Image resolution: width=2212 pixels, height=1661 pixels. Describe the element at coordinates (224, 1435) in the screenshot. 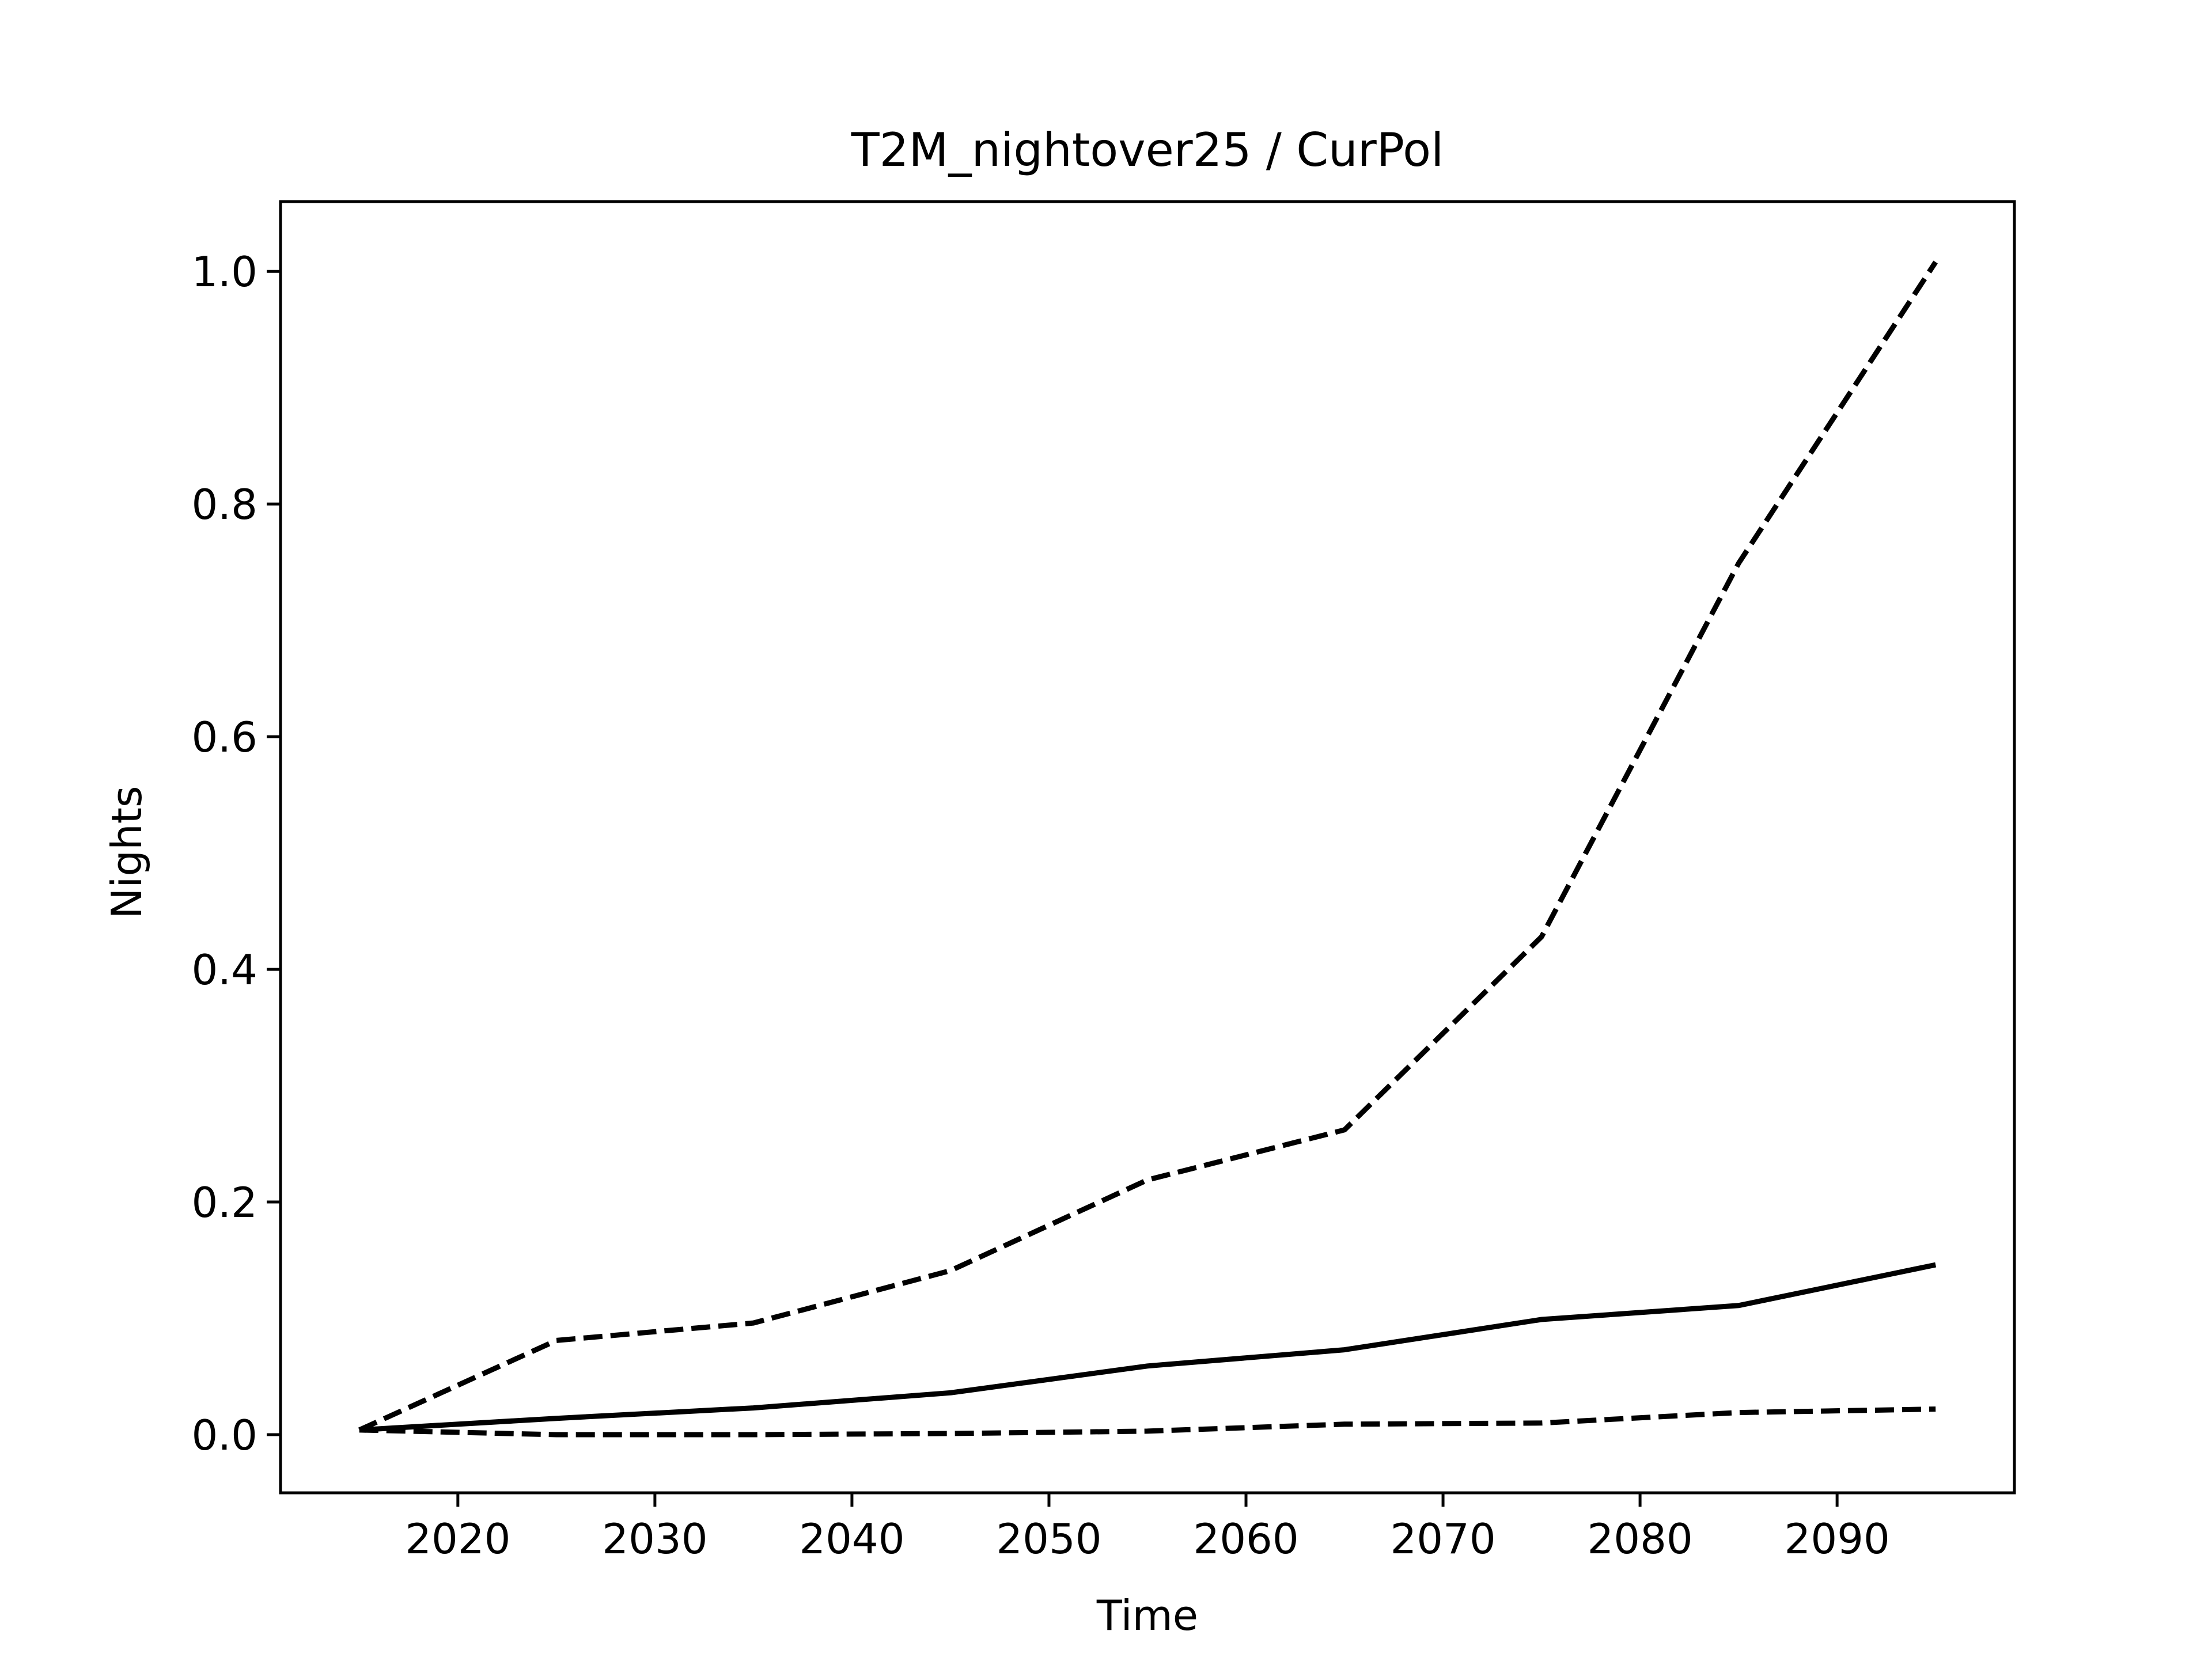

I see `y-tick-label: 0.0` at that location.